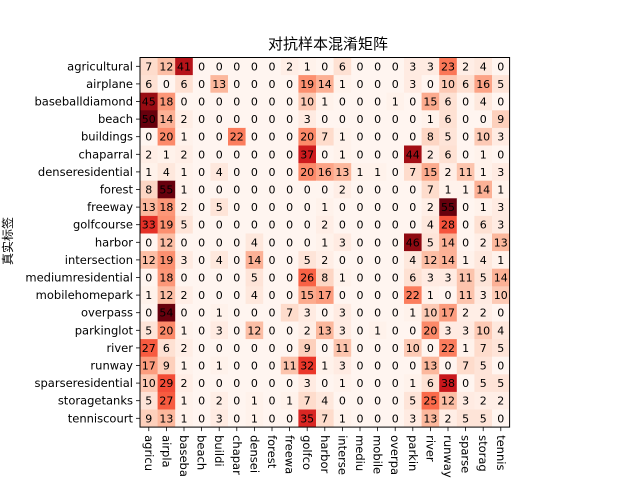  Describe the element at coordinates (395, 455) in the screenshot. I see `x-tick-label: overpa` at that location.